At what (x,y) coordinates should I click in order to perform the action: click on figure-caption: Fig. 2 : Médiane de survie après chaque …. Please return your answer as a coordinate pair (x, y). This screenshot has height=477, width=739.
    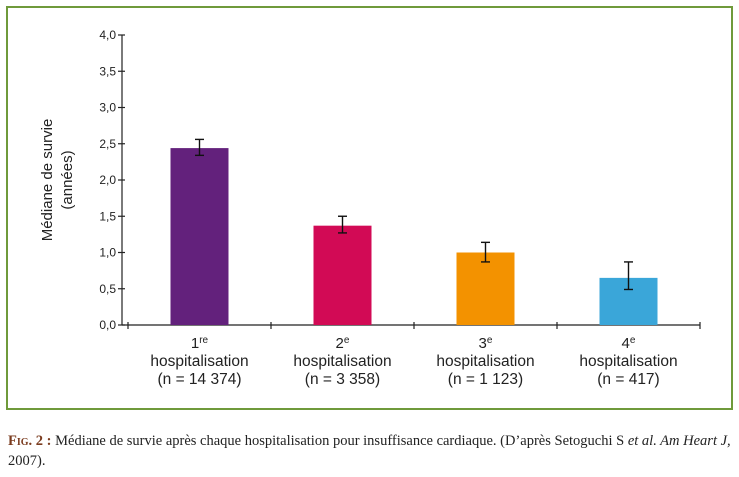
    Looking at the image, I should click on (372, 451).